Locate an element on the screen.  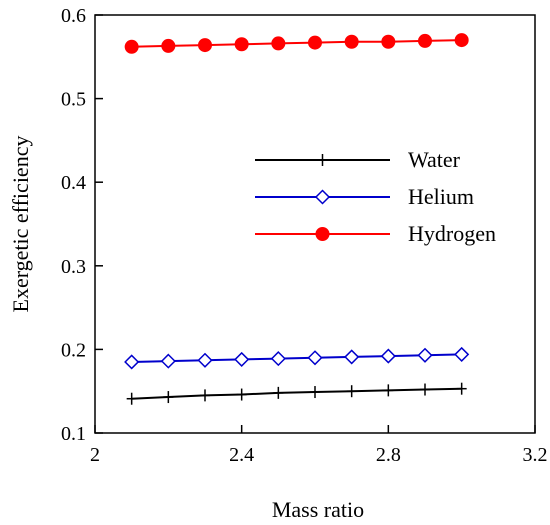
series-line-hydrogen is located at coordinates (296, 43).